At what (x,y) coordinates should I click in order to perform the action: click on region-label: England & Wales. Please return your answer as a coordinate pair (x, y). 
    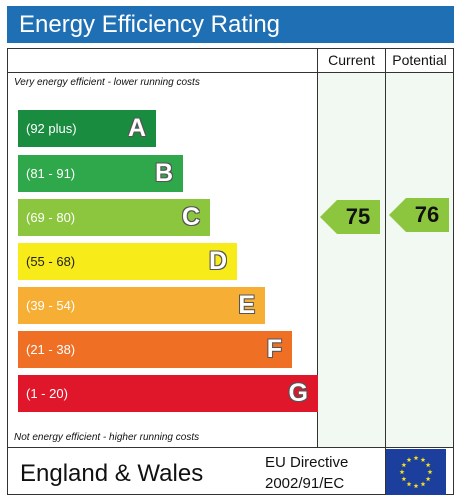
    Looking at the image, I should click on (112, 473).